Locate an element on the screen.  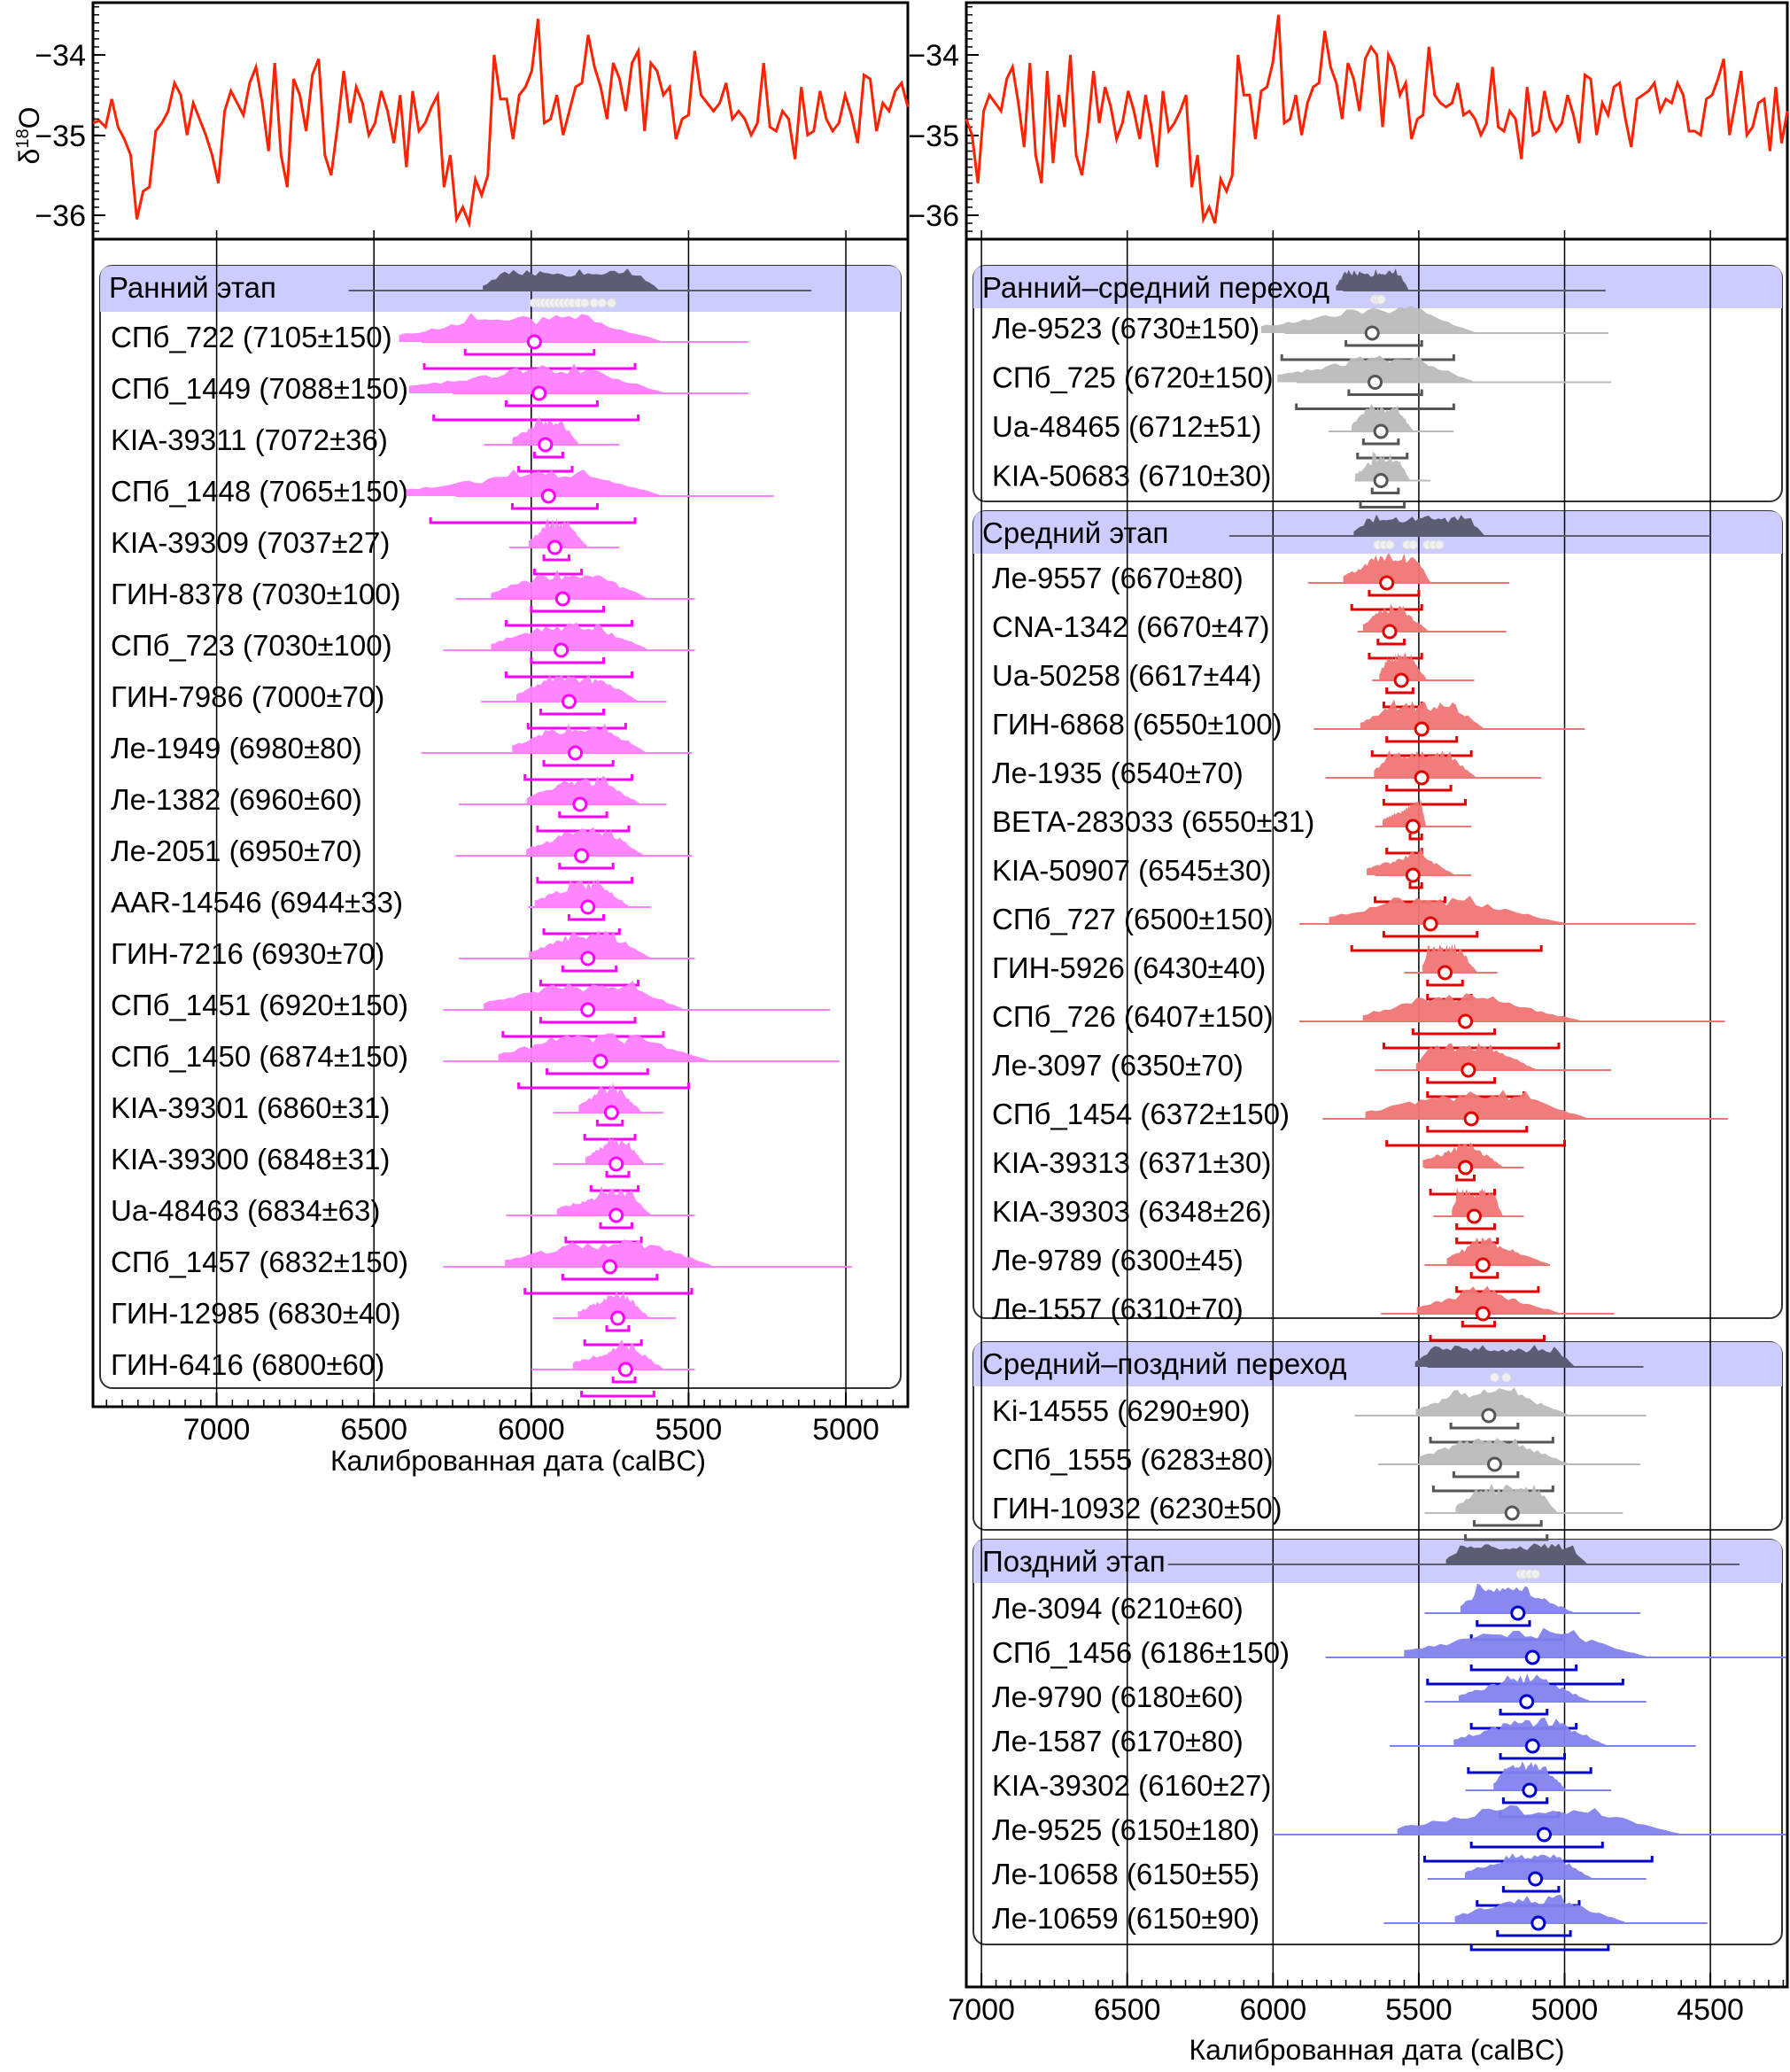
sample-label: СПб_726 (6407±150) is located at coordinates (1133, 1016).